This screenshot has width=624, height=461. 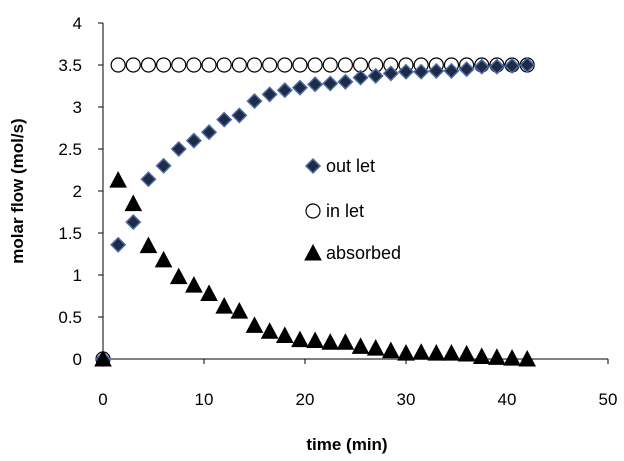 I want to click on y-tick-label: 0, so click(x=77, y=359).